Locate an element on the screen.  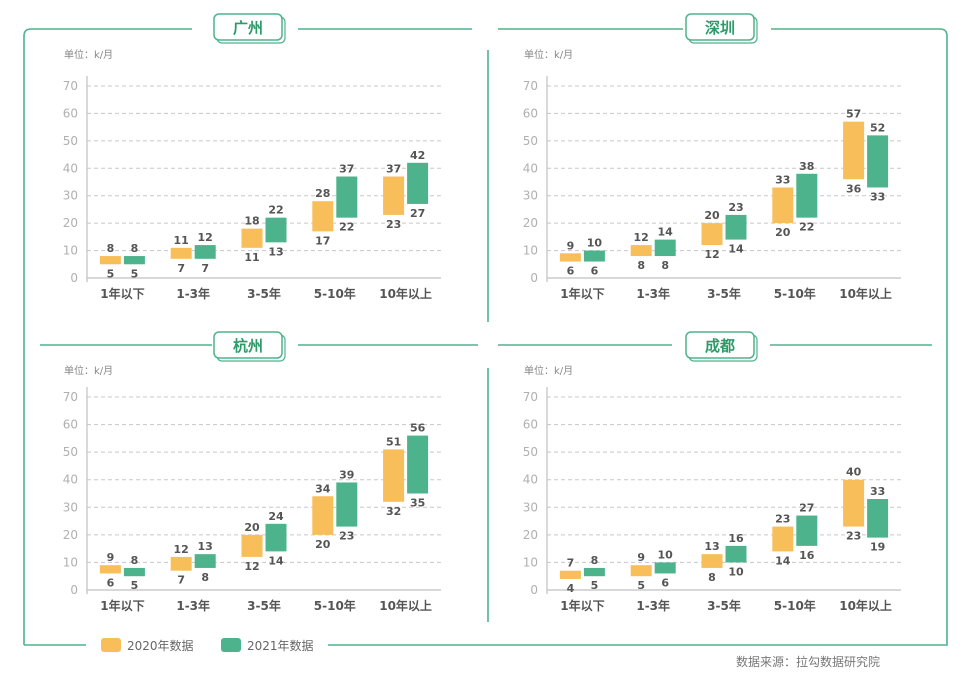
bar-low-label: 20 is located at coordinates (783, 232).